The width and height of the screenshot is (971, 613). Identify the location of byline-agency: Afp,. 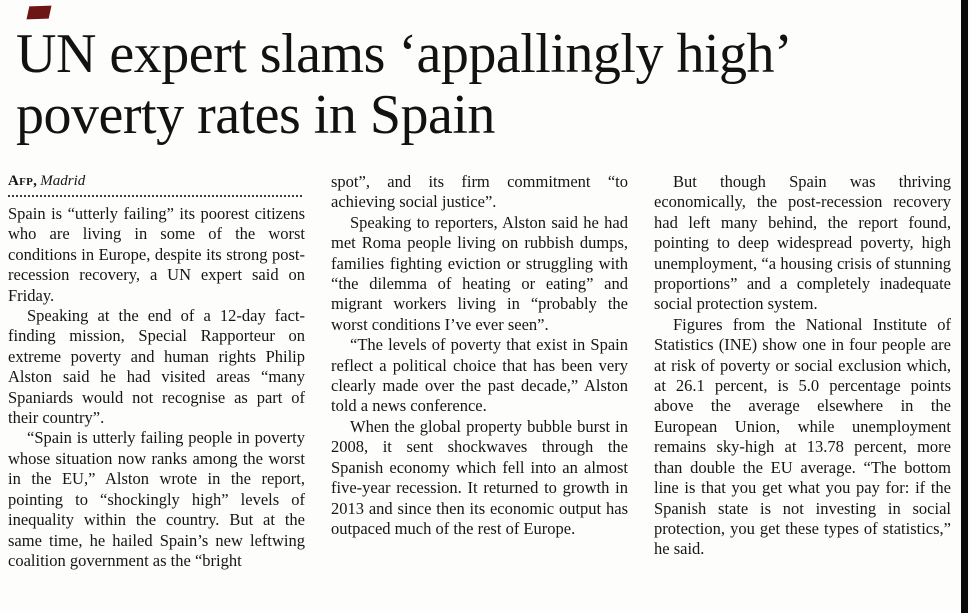
(23, 181).